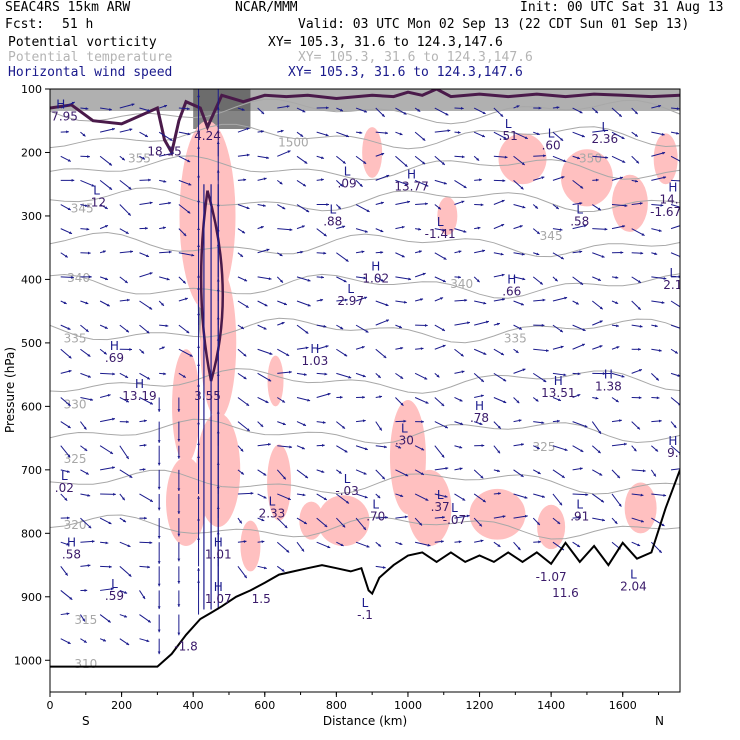 The height and width of the screenshot is (740, 740). What do you see at coordinates (365, 721) in the screenshot?
I see `x-axis-title: Distance (km)` at bounding box center [365, 721].